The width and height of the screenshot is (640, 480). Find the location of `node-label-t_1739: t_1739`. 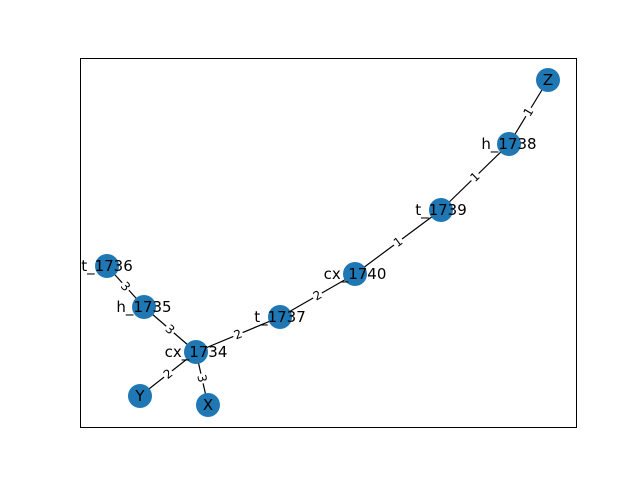

node-label-t_1739: t_1739 is located at coordinates (441, 210).